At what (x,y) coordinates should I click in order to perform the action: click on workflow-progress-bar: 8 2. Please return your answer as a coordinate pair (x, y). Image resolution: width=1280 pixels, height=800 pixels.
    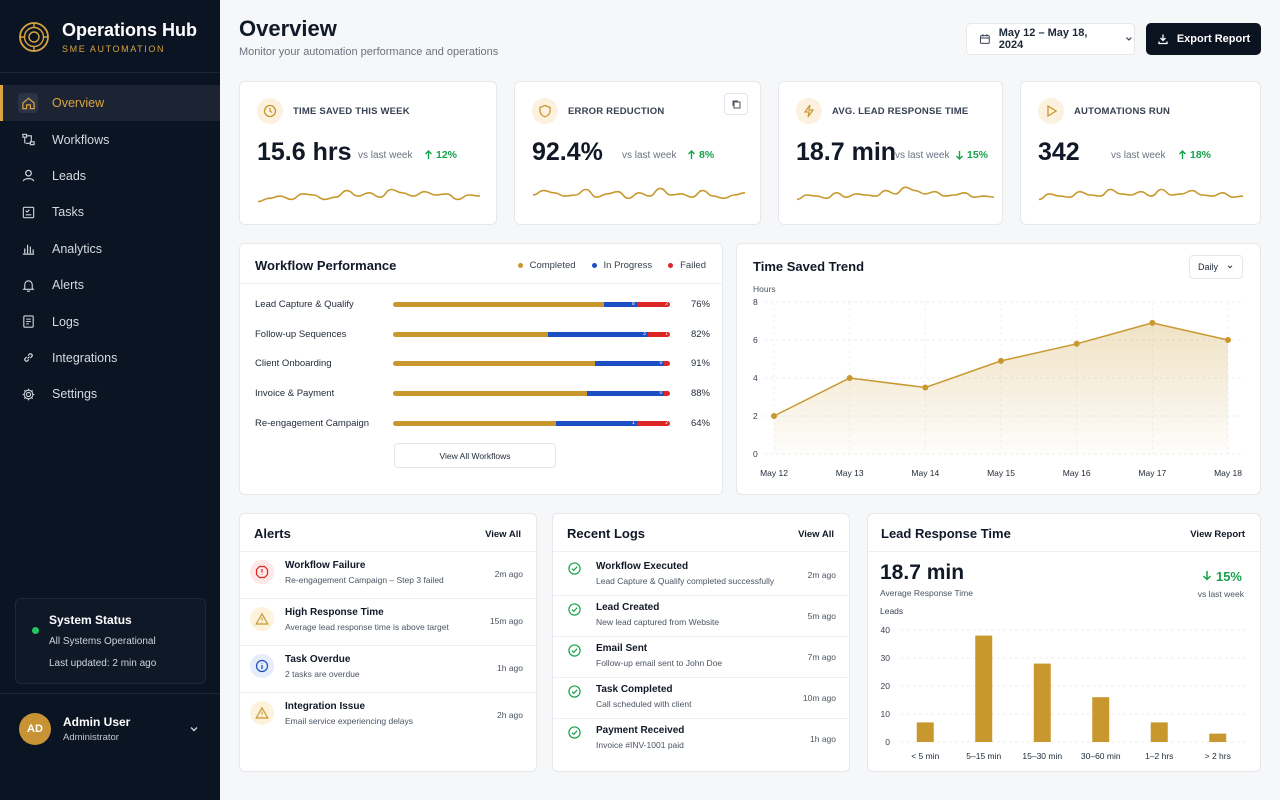
    Looking at the image, I should click on (531, 304).